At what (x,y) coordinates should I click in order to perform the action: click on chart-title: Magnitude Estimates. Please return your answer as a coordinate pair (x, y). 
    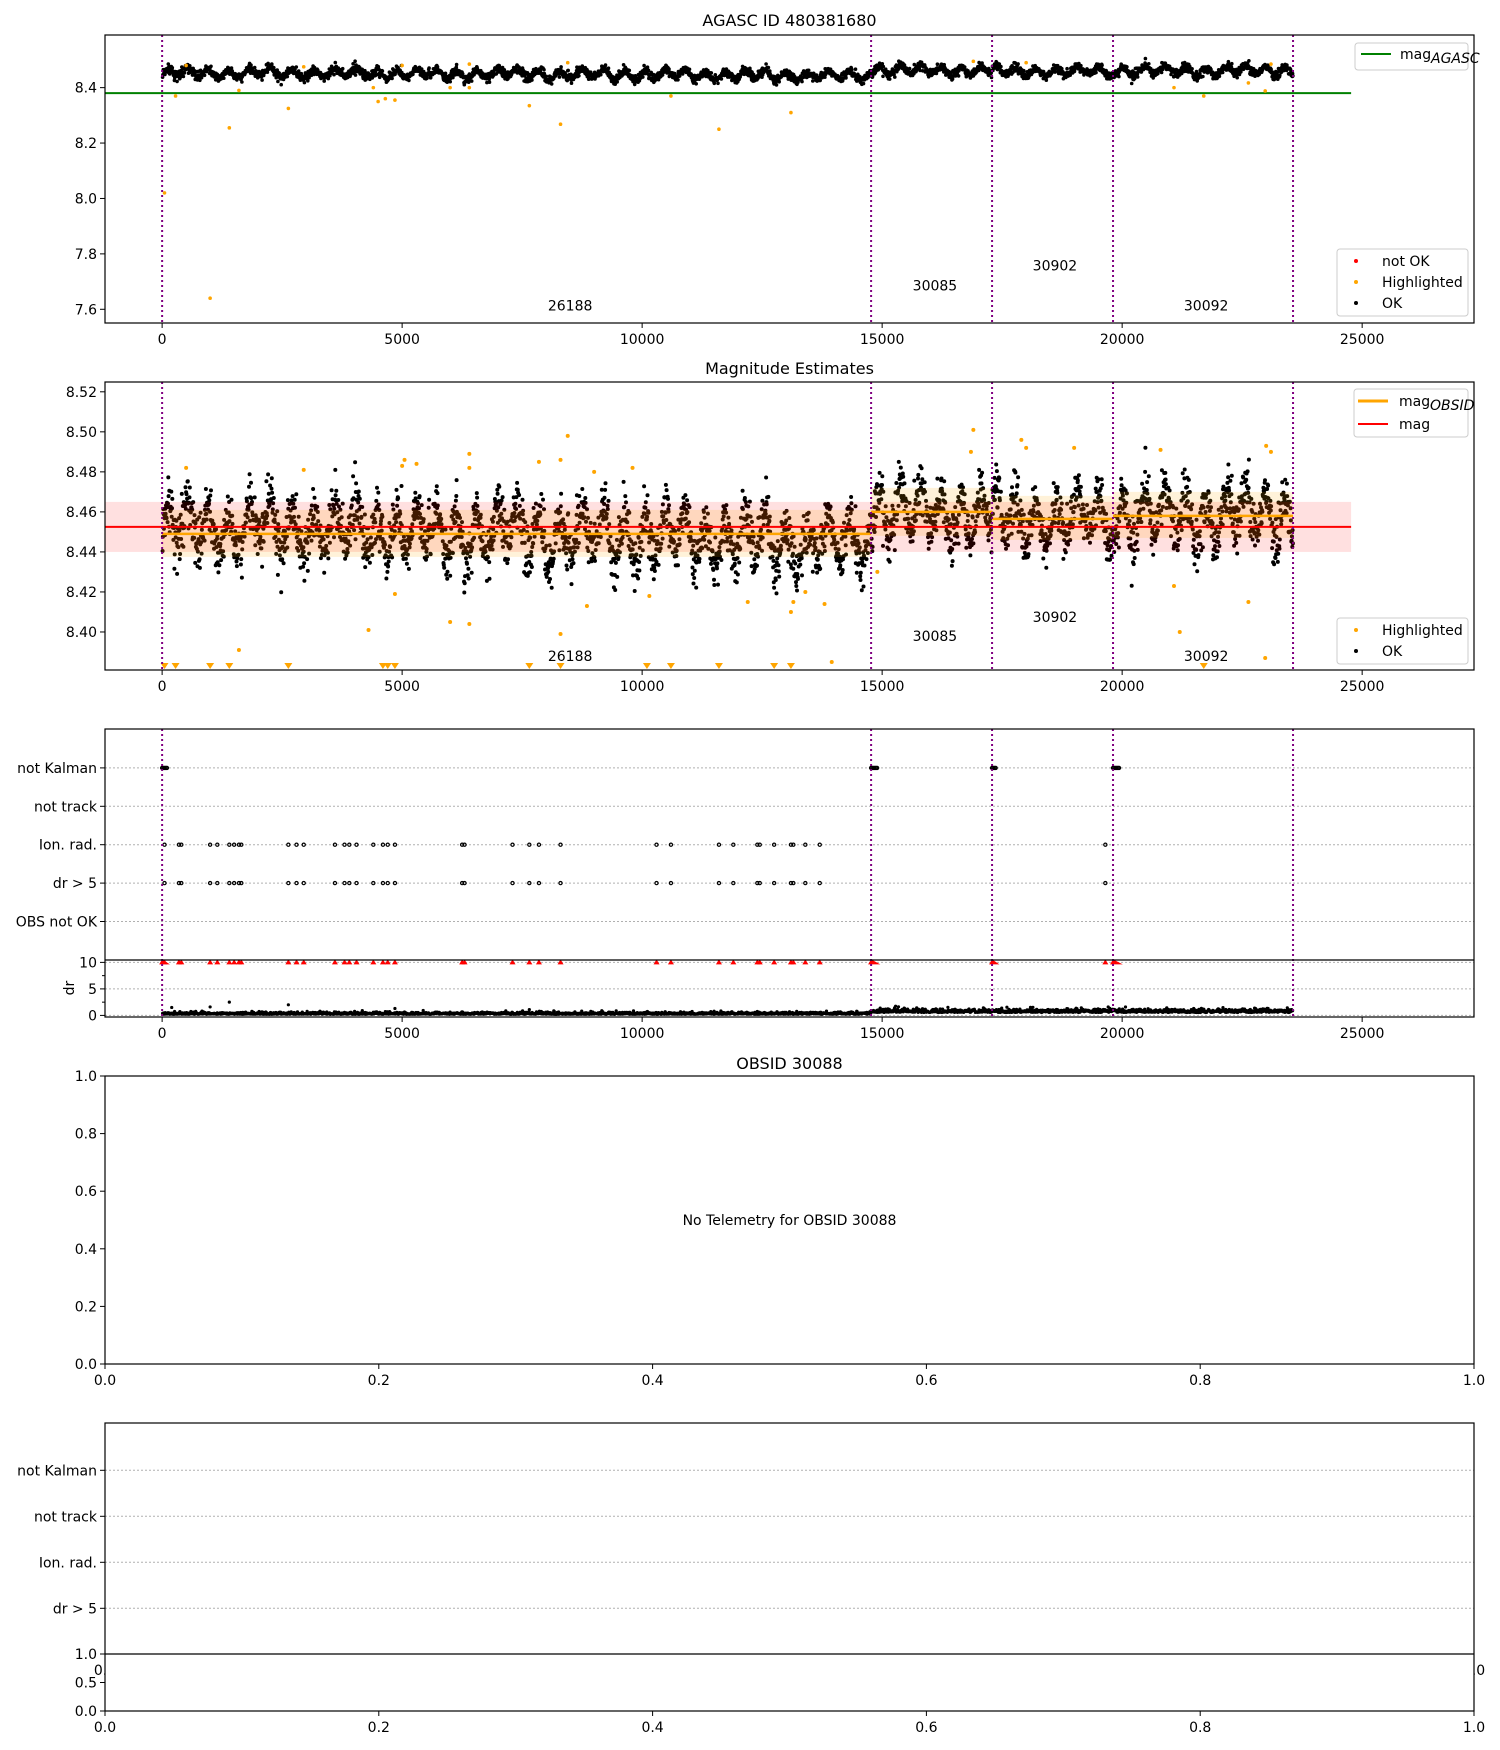
    Looking at the image, I should click on (789, 368).